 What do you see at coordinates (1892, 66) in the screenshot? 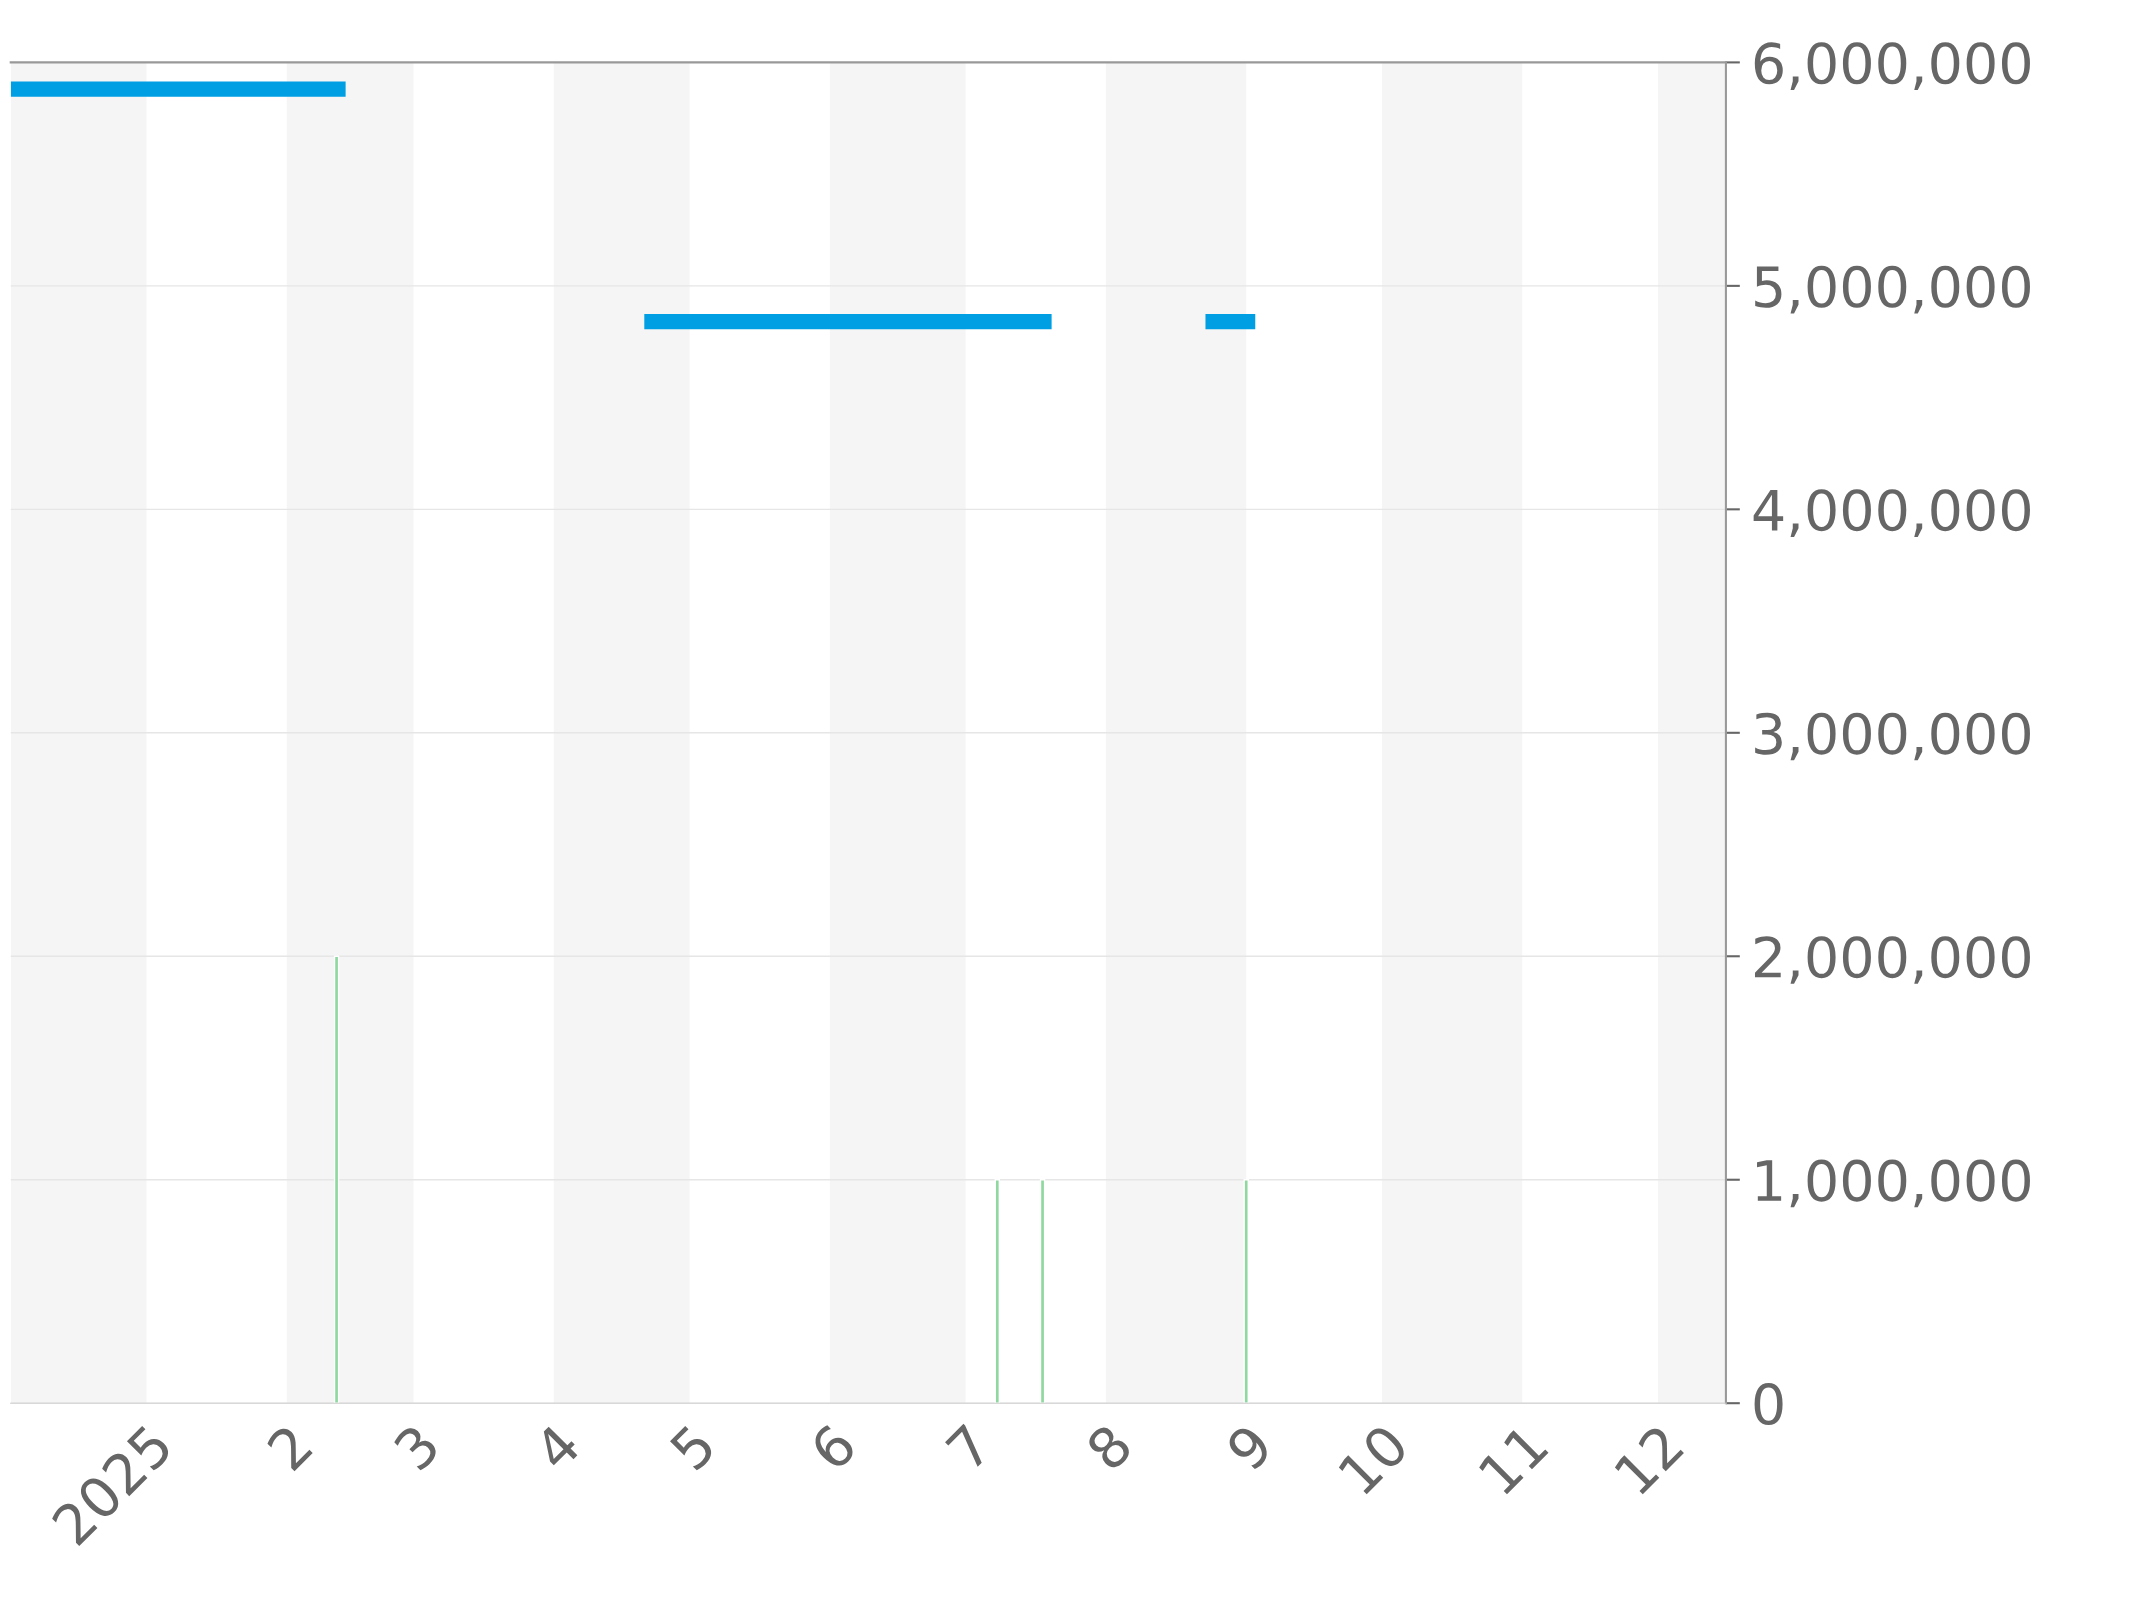
I see `y-tick-label: 6,000,000` at bounding box center [1892, 66].